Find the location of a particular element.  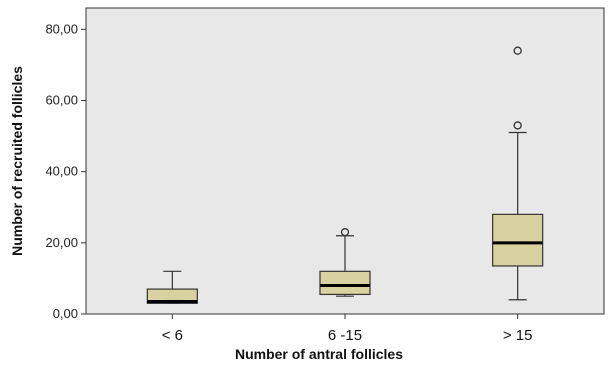

x-axis: < 6 6 -15 > 15 is located at coordinates (347, 329).